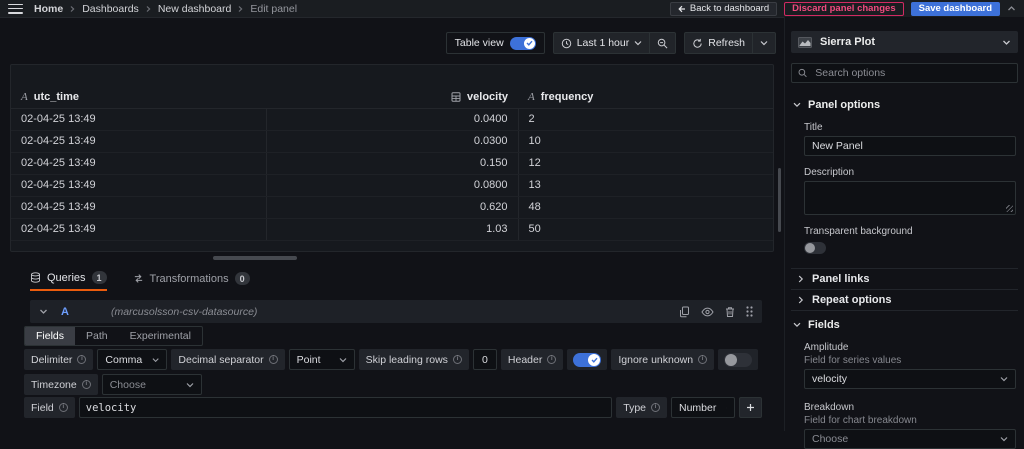  What do you see at coordinates (645, 98) in the screenshot?
I see `column-header-frequency: A frequency` at bounding box center [645, 98].